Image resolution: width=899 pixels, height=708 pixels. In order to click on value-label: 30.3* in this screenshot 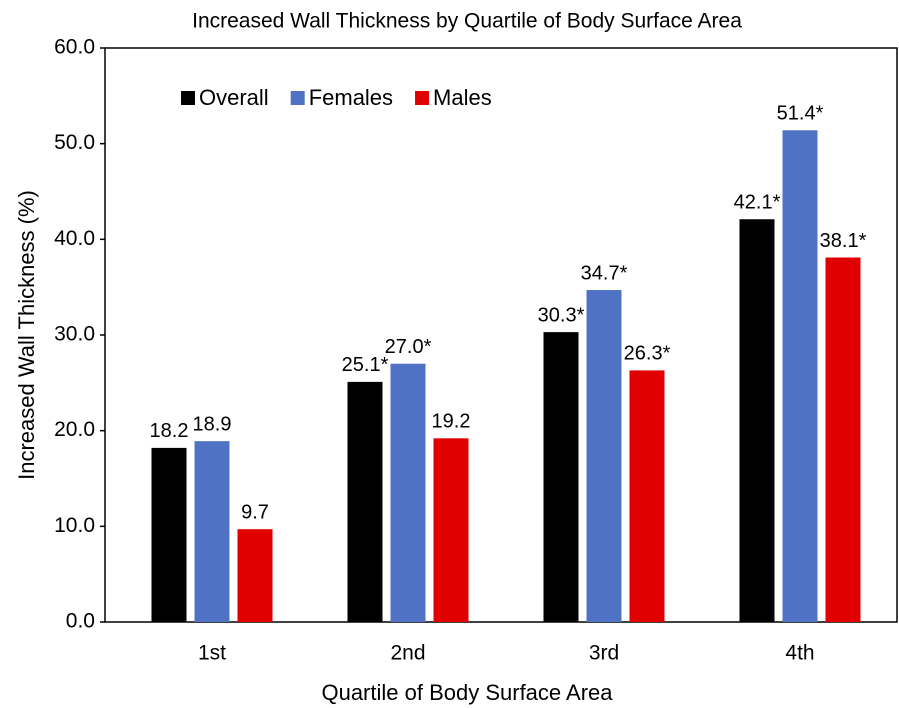, I will do `click(561, 315)`.